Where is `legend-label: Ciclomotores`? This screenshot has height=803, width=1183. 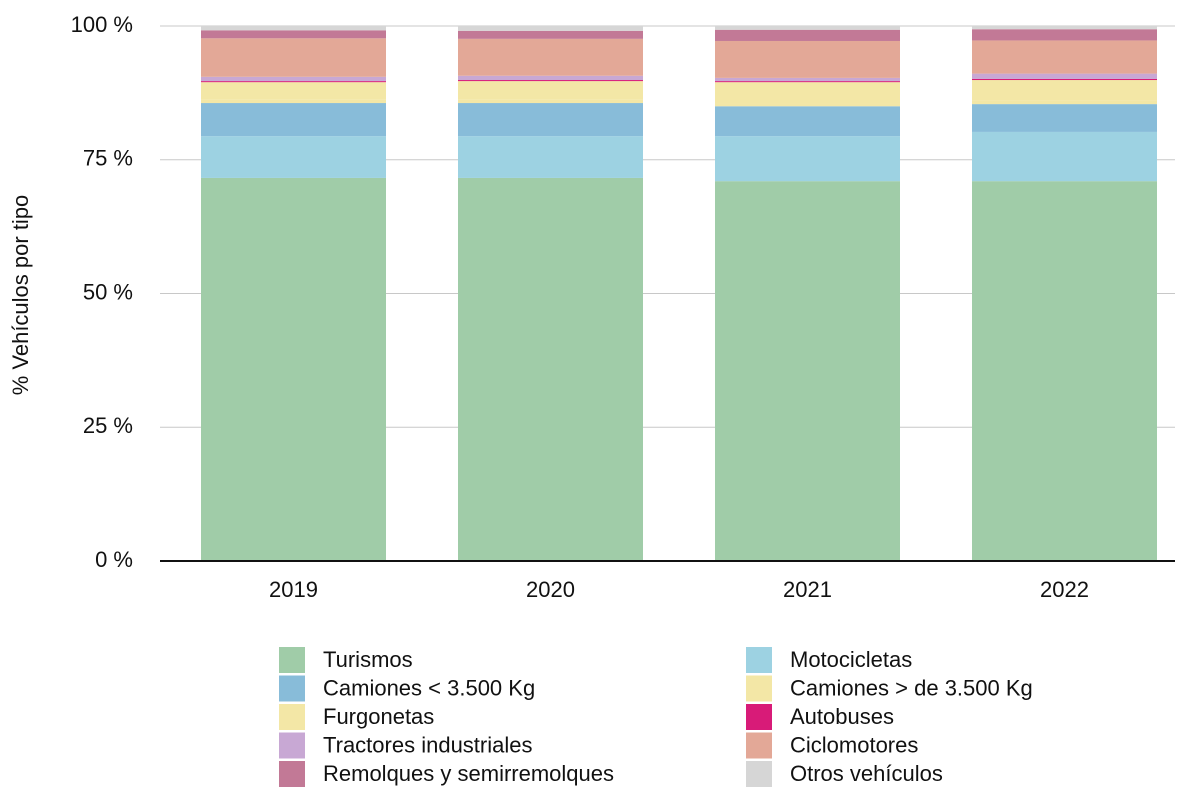
legend-label: Ciclomotores is located at coordinates (854, 744).